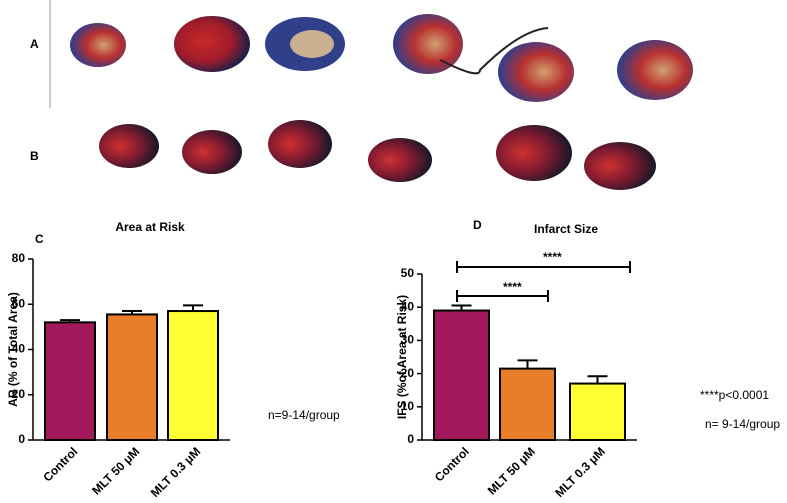  I want to click on y-tick-label: 60, so click(19, 303).